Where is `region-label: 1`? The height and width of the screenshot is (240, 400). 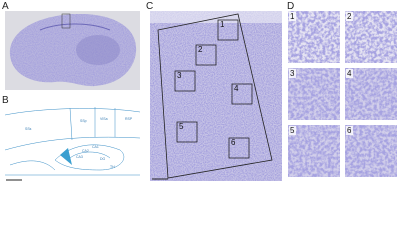
region-label: 1 is located at coordinates (222, 24).